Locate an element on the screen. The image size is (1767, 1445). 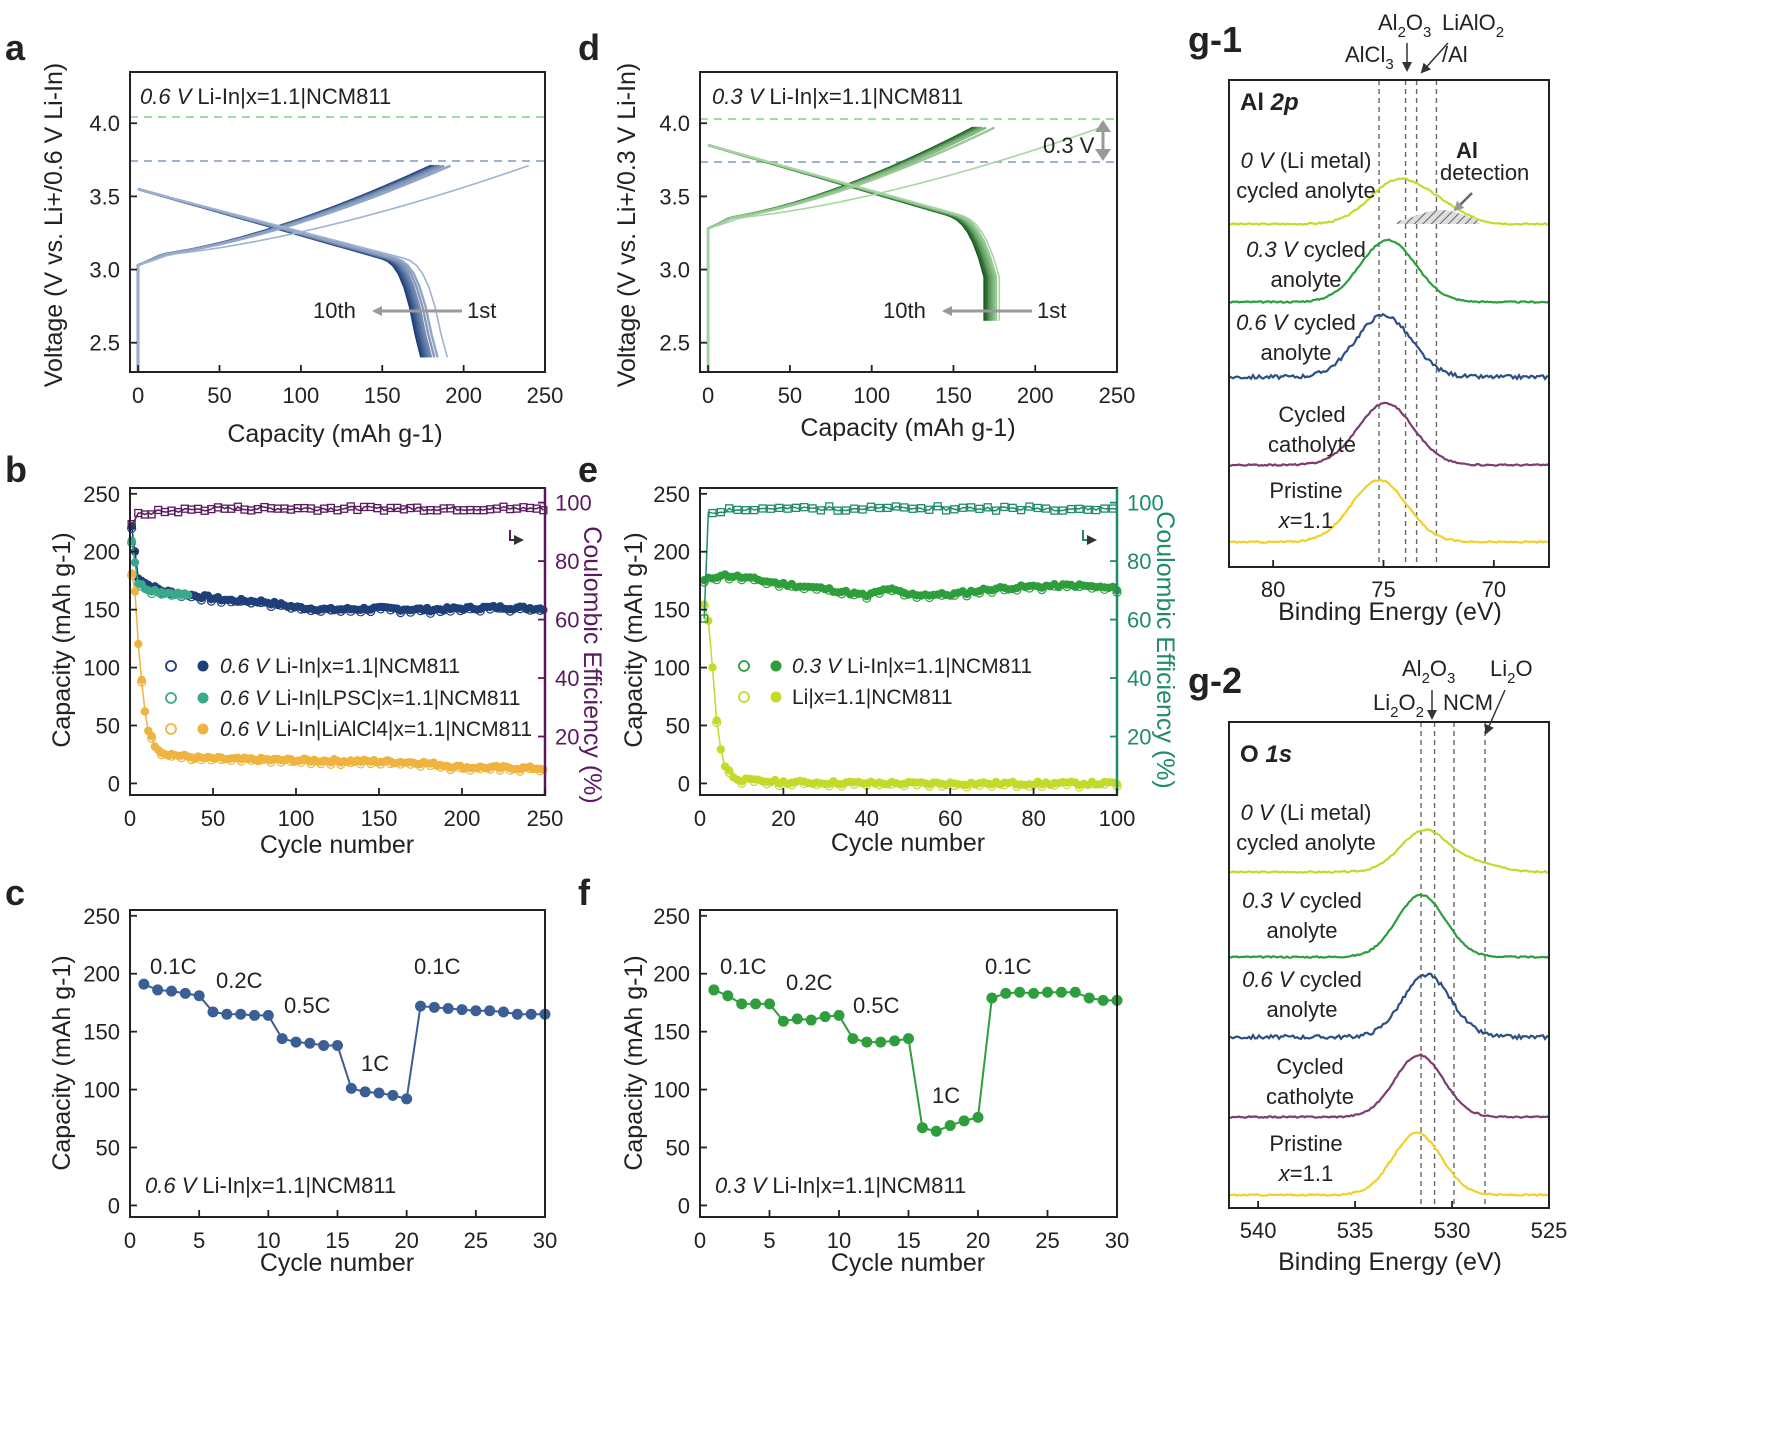
y-tick-label: 50 is located at coordinates (678, 725).